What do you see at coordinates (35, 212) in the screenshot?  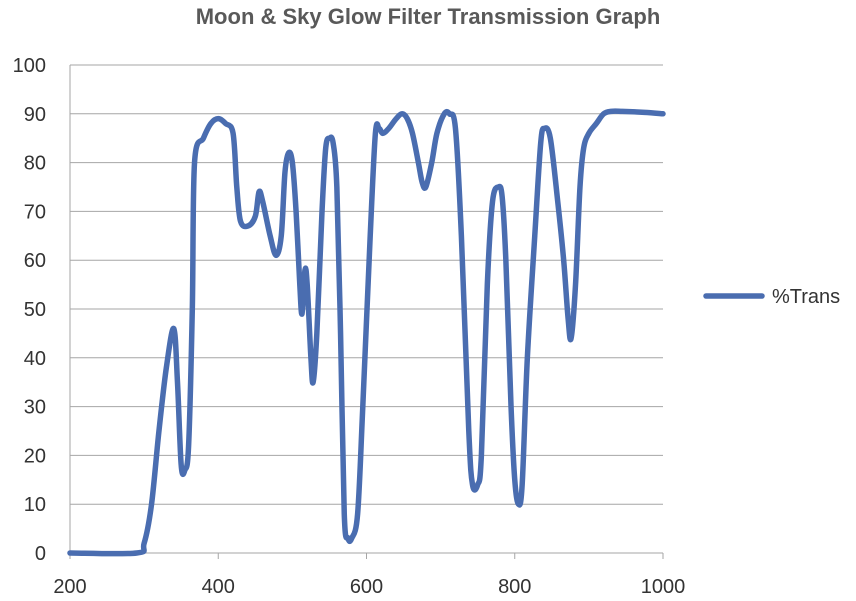 I see `y-tick-label: 70` at bounding box center [35, 212].